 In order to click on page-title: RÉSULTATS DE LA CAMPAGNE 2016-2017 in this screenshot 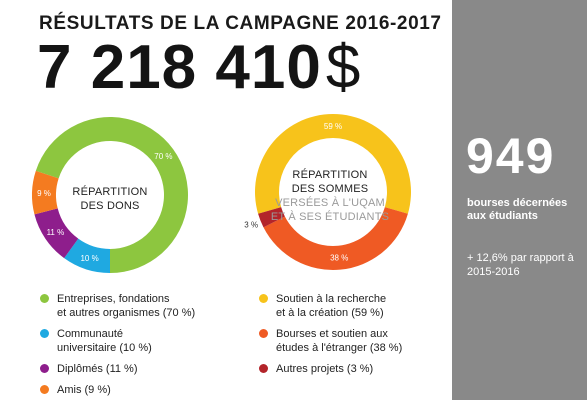, I will do `click(240, 23)`.